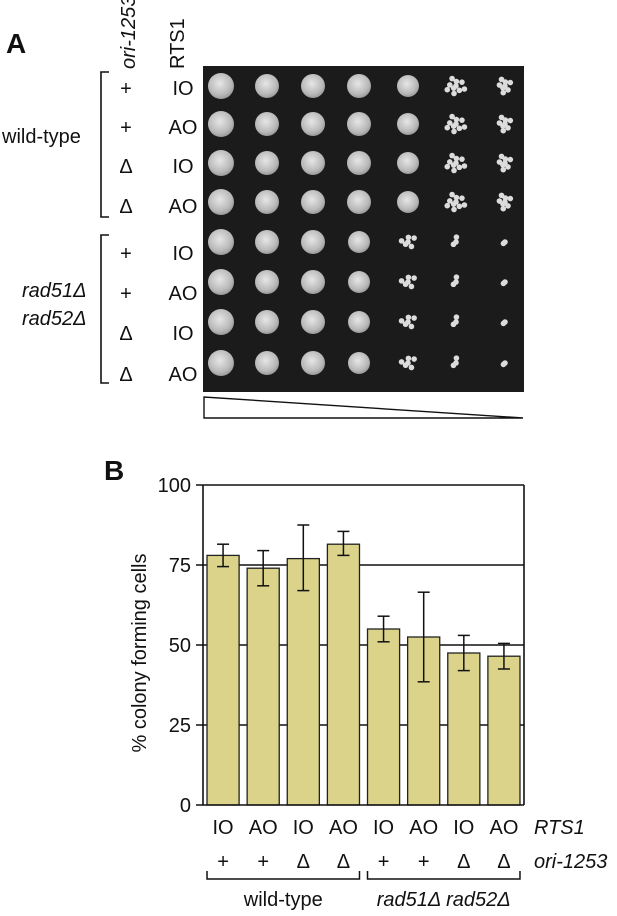  Describe the element at coordinates (180, 646) in the screenshot. I see `y-tick-label: 50` at that location.